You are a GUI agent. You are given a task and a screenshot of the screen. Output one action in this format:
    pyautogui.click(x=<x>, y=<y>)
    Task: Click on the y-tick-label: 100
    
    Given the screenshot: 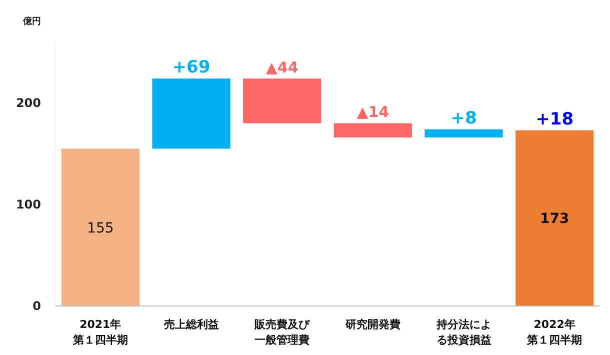 What is the action you would take?
    pyautogui.click(x=28, y=204)
    